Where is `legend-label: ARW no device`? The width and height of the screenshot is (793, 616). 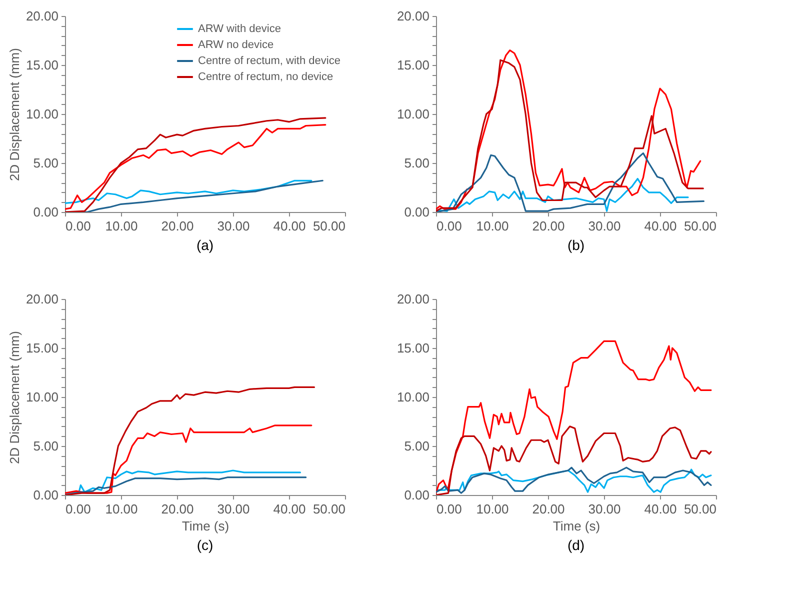 legend-label: ARW no device is located at coordinates (236, 45).